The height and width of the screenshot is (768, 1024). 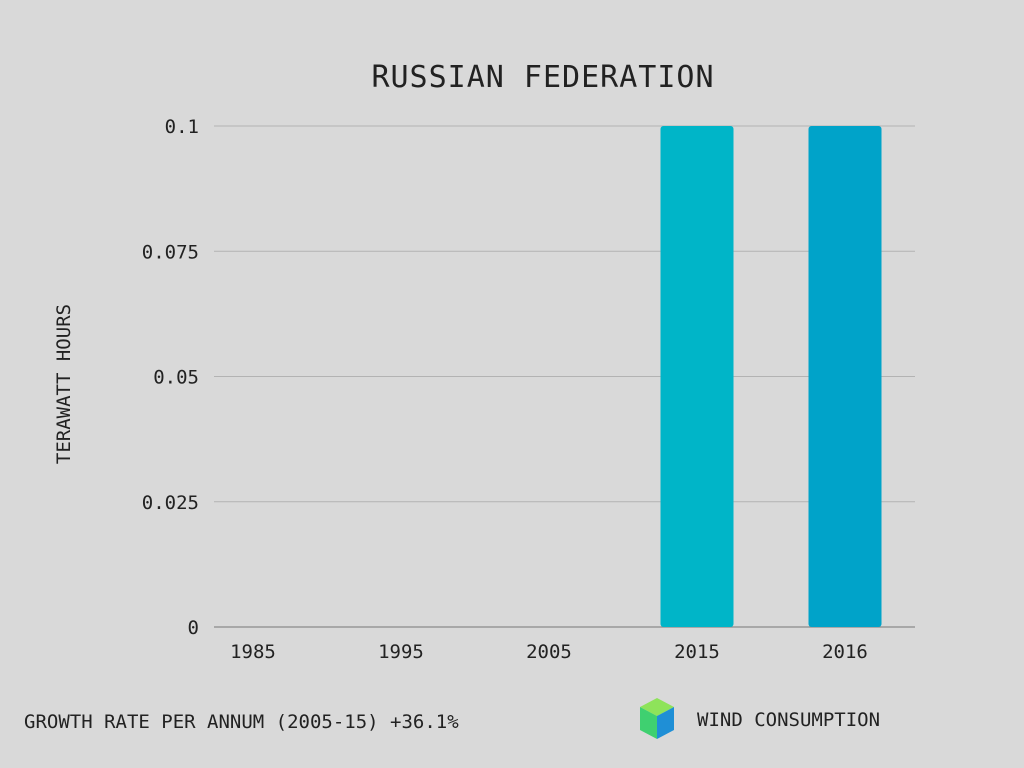 I want to click on x-axis-ticks: 1985 1995 2005 2015 2016, so click(x=549, y=652).